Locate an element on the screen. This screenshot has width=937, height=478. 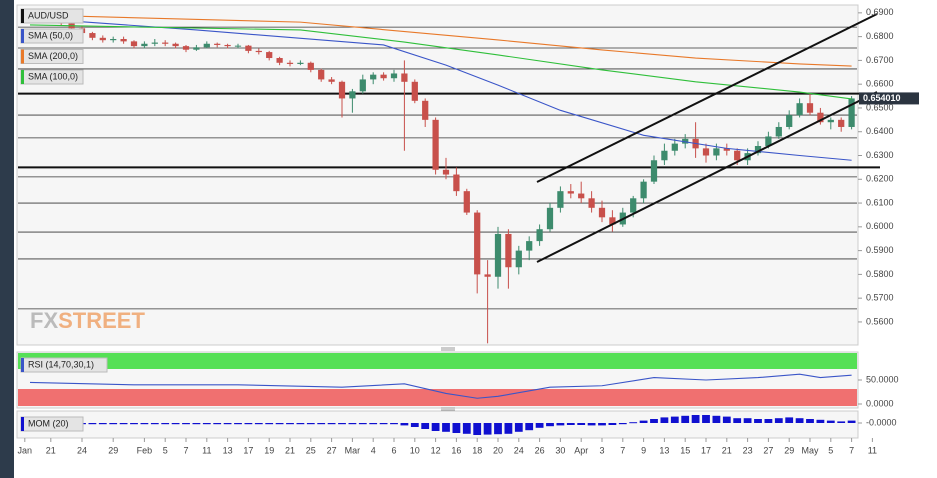
x-tick-label: 3 is located at coordinates (601, 450).